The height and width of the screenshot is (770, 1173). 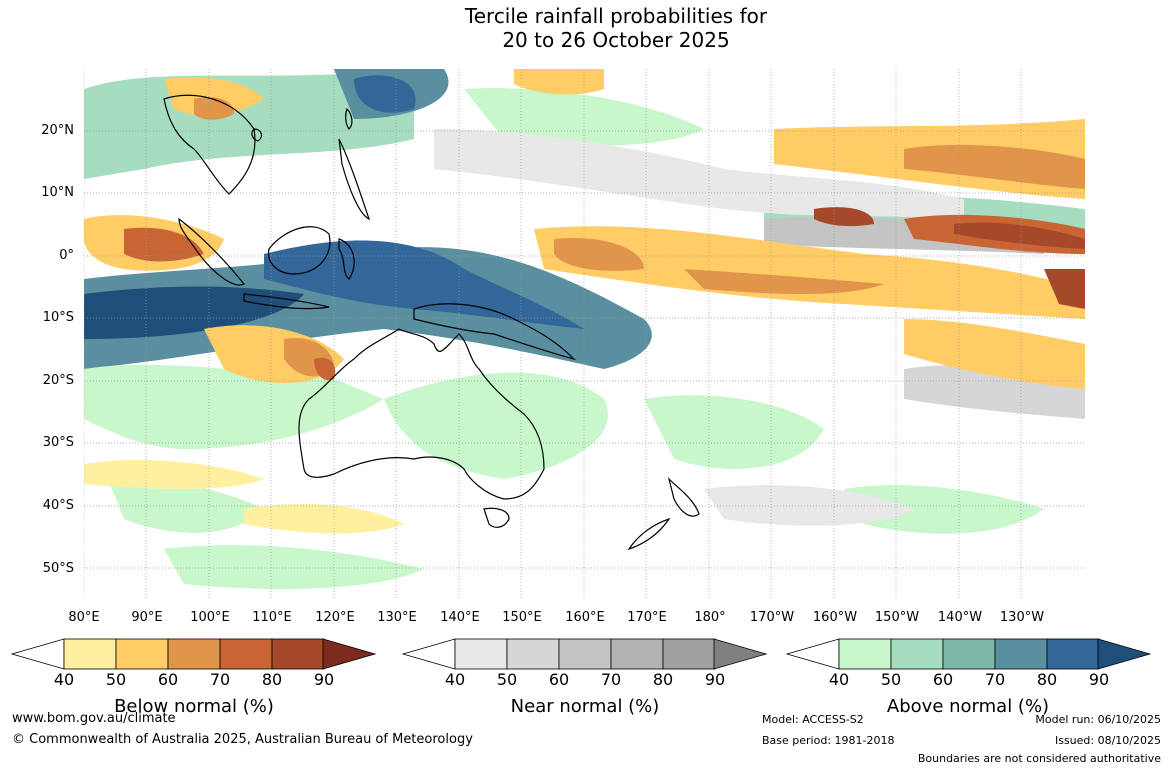 What do you see at coordinates (210, 617) in the screenshot?
I see `lon-label-100e: 100°E` at bounding box center [210, 617].